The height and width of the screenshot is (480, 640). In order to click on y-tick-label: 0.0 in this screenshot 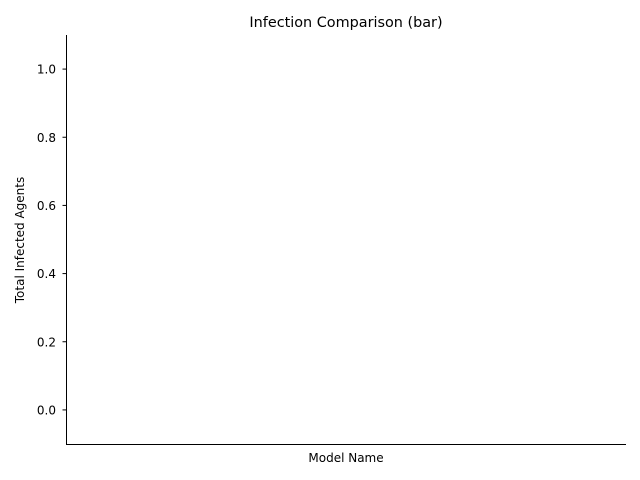, I will do `click(46, 410)`.